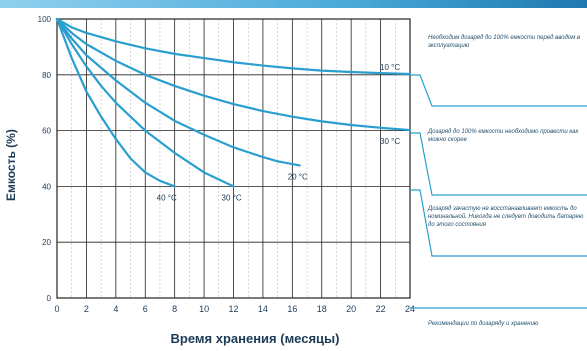 The width and height of the screenshot is (587, 351). I want to click on x-tick-label: 14, so click(263, 309).